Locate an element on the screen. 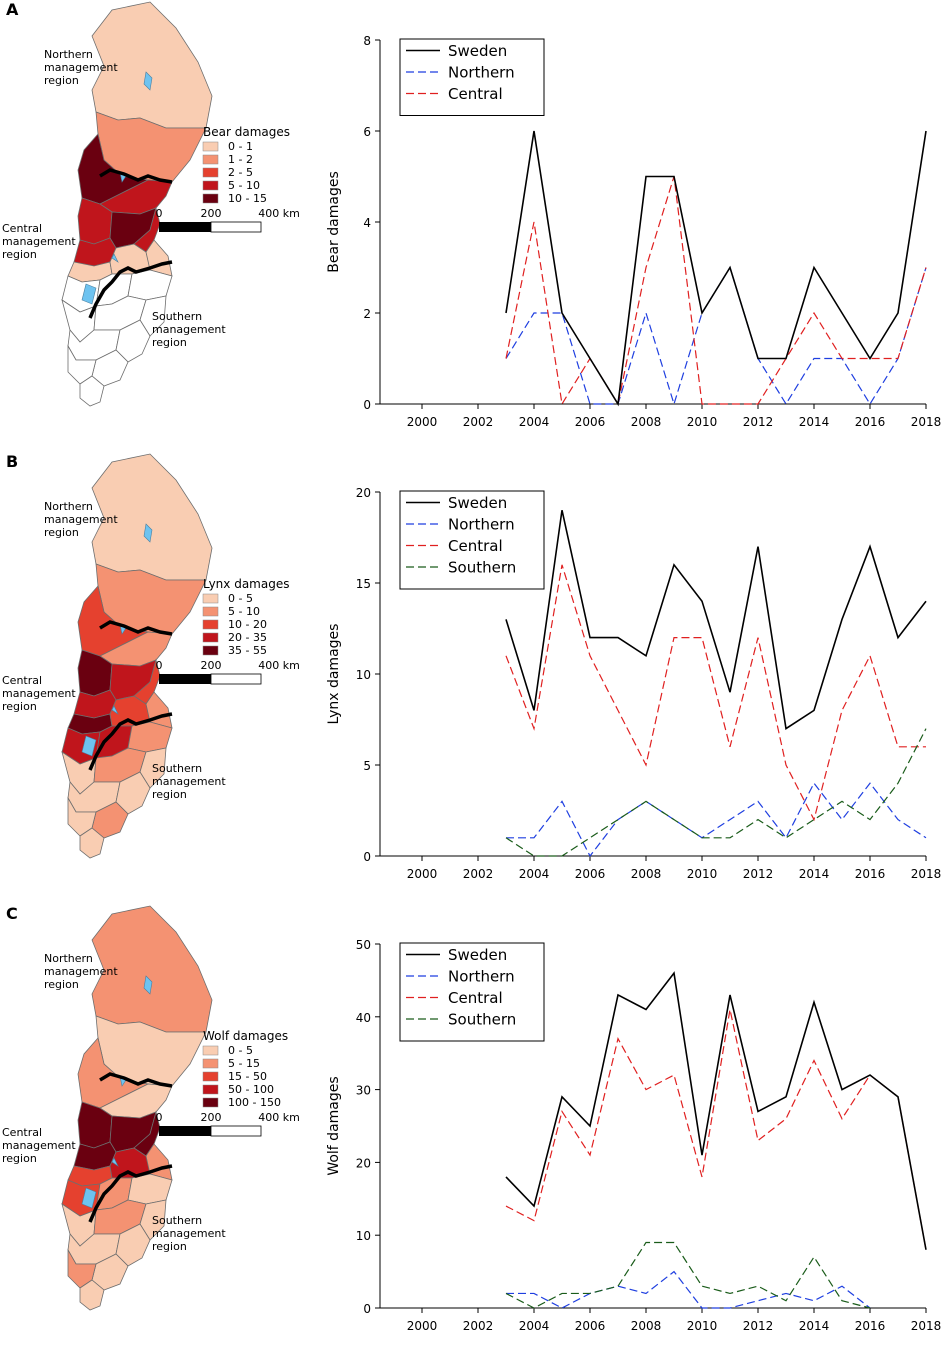 The height and width of the screenshot is (1350, 944). x-tick-label: 2014 is located at coordinates (814, 874).